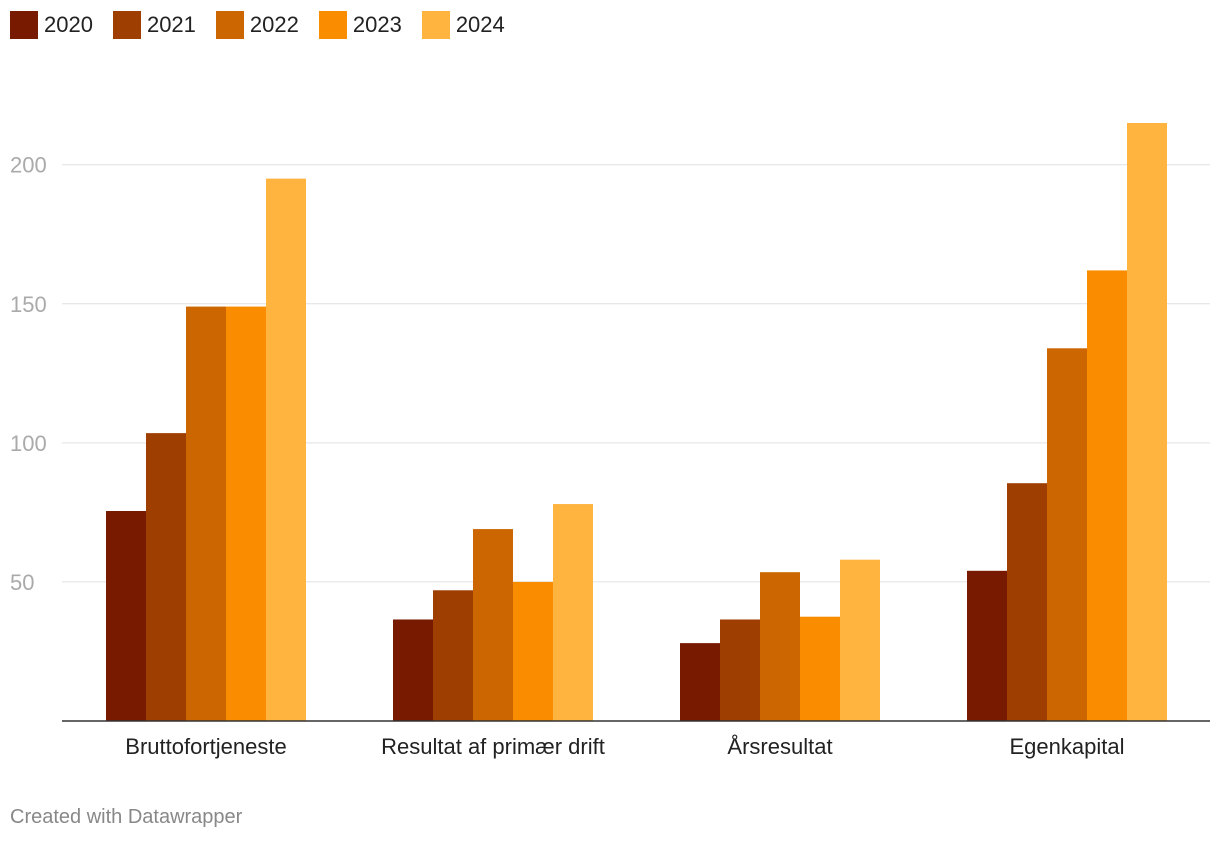 The height and width of the screenshot is (844, 1220). What do you see at coordinates (28, 165) in the screenshot?
I see `y-tick-label-200: 200` at bounding box center [28, 165].